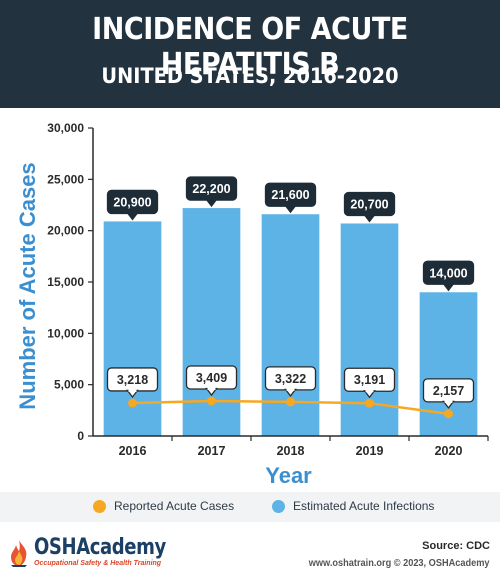 The height and width of the screenshot is (575, 500). Describe the element at coordinates (369, 204) in the screenshot. I see `bar-data-label-label: 20,700` at that location.